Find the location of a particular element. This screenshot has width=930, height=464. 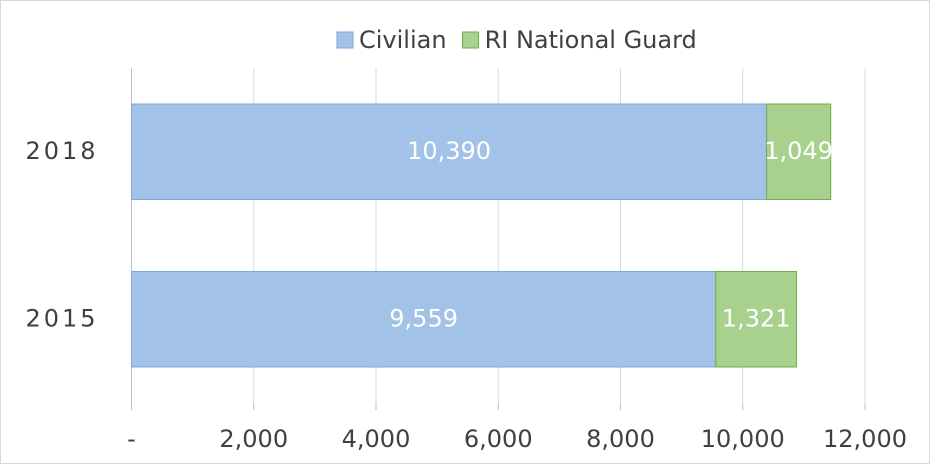

x-tick-label: 12,000 is located at coordinates (865, 439).